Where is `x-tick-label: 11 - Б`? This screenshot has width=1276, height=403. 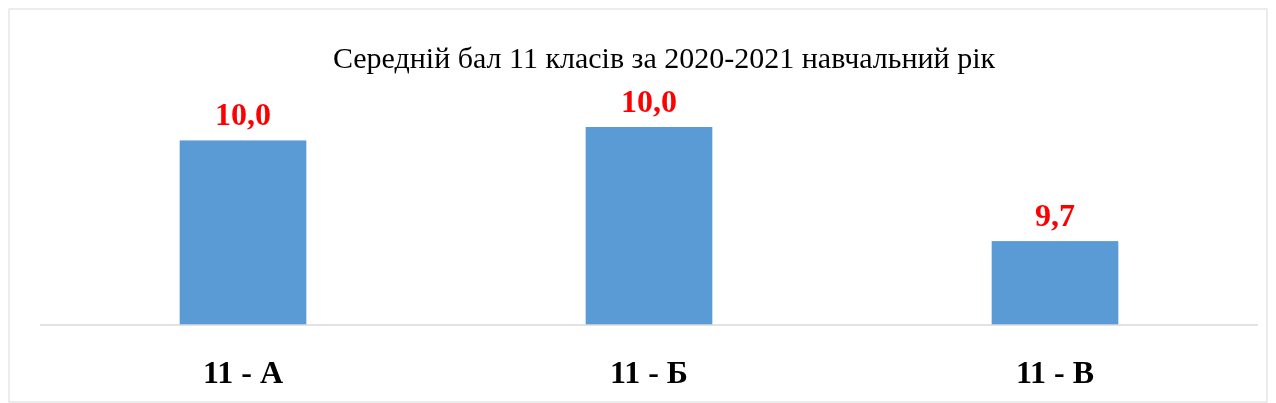 x-tick-label: 11 - Б is located at coordinates (649, 372).